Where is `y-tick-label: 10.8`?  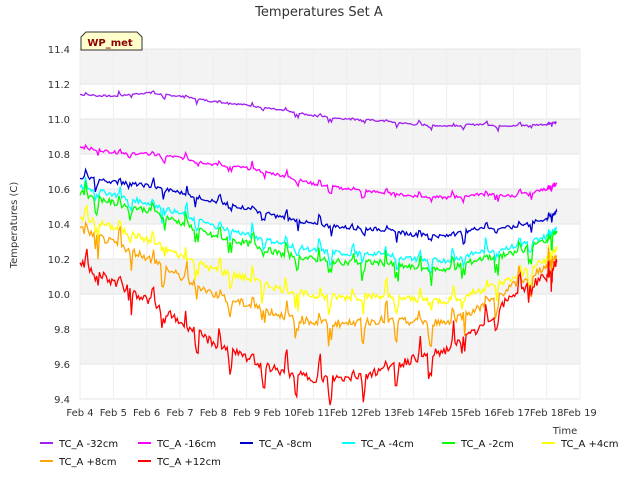 y-tick-label: 10.8 is located at coordinates (59, 155).